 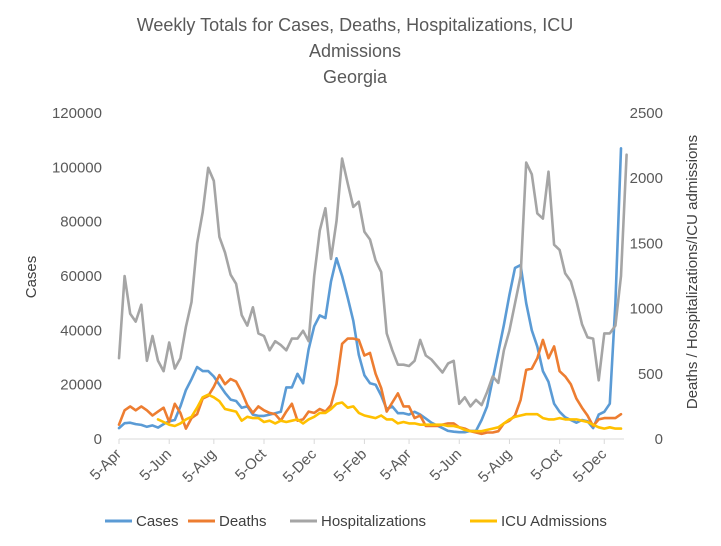 What do you see at coordinates (646, 178) in the screenshot?
I see `right-tick-label: 2000` at bounding box center [646, 178].